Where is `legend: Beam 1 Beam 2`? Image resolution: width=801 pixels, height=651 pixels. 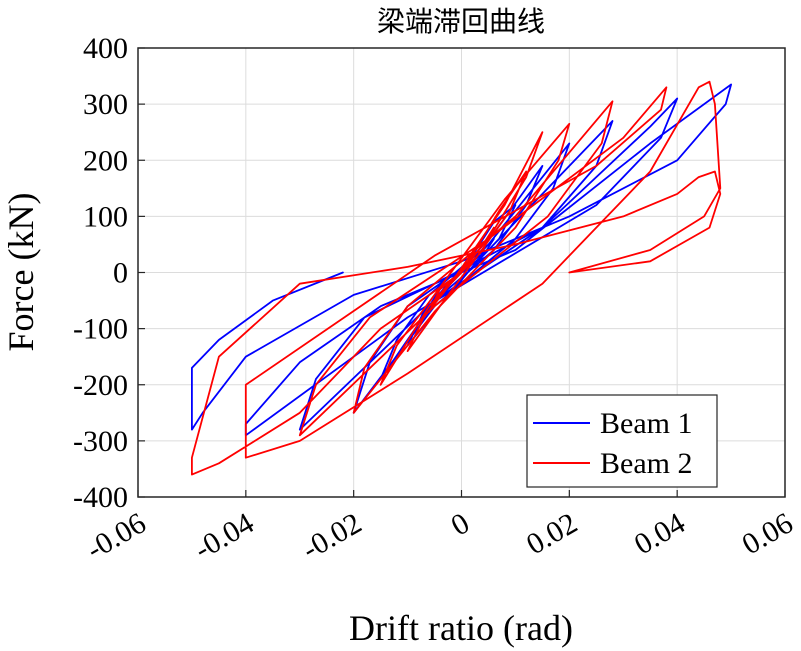 legend: Beam 1 Beam 2 is located at coordinates (622, 441).